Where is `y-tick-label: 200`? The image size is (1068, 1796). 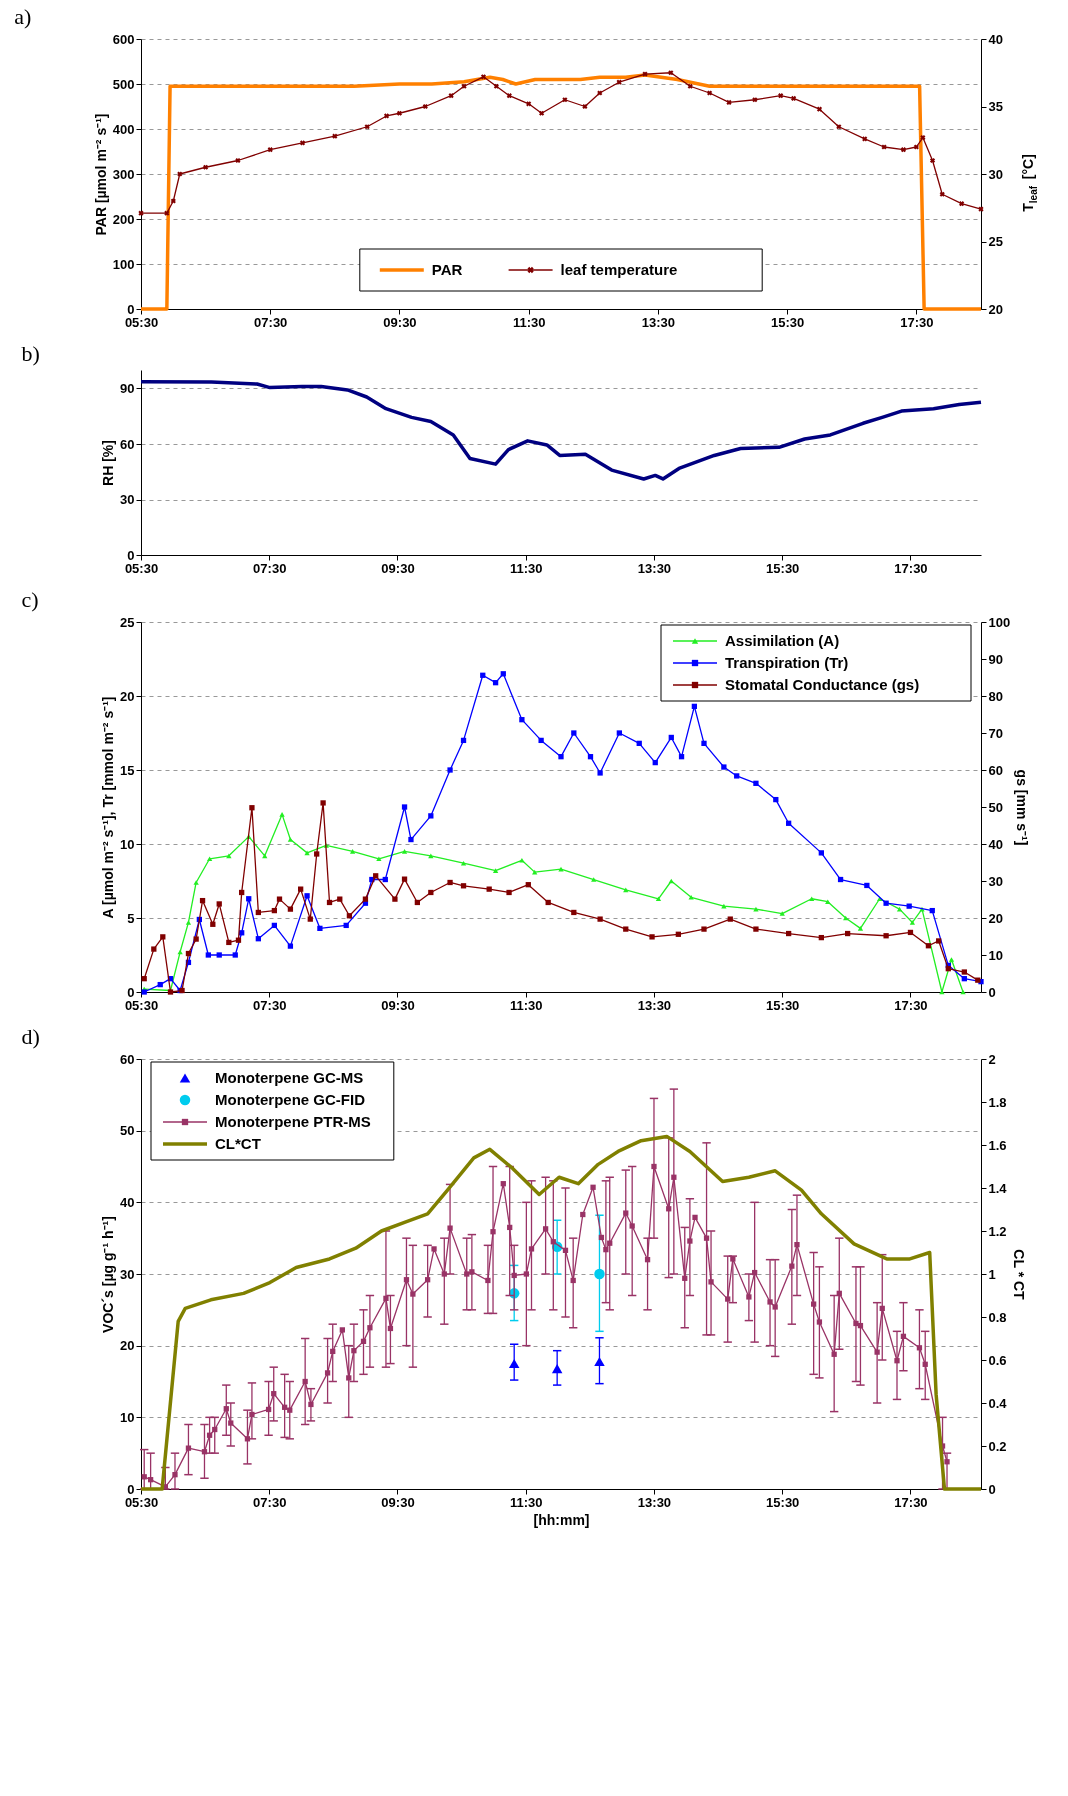
y-tick-label: 200 is located at coordinates (123, 219).